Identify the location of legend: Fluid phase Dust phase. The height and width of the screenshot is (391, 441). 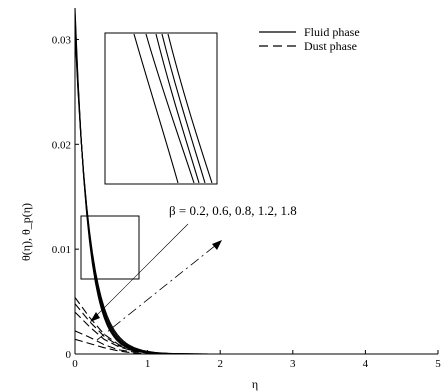
(309, 39).